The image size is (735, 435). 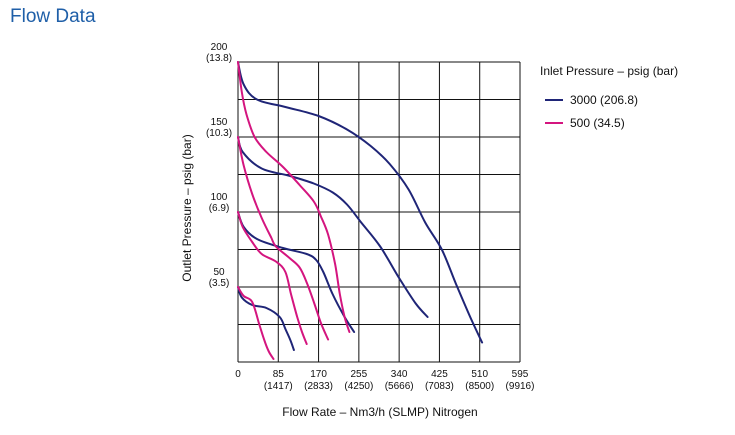 What do you see at coordinates (520, 374) in the screenshot?
I see `x-tick-label: 595` at bounding box center [520, 374].